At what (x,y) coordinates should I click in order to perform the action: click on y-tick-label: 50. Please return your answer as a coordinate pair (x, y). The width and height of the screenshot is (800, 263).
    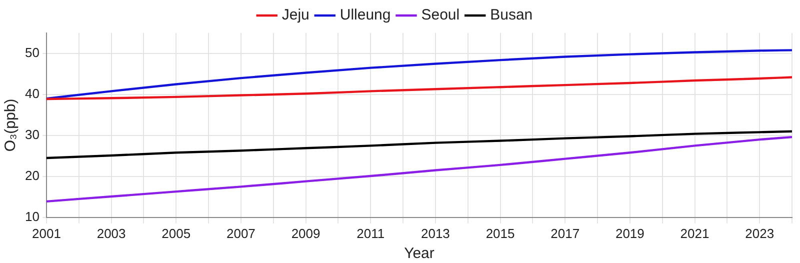
    Looking at the image, I should click on (32, 52).